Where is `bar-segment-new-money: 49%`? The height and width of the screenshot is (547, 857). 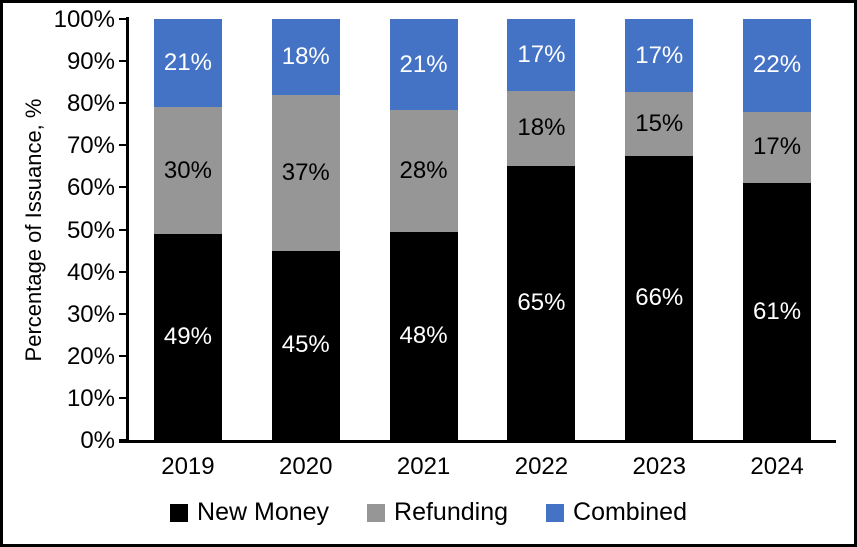
bar-segment-new-money: 49% is located at coordinates (187, 336).